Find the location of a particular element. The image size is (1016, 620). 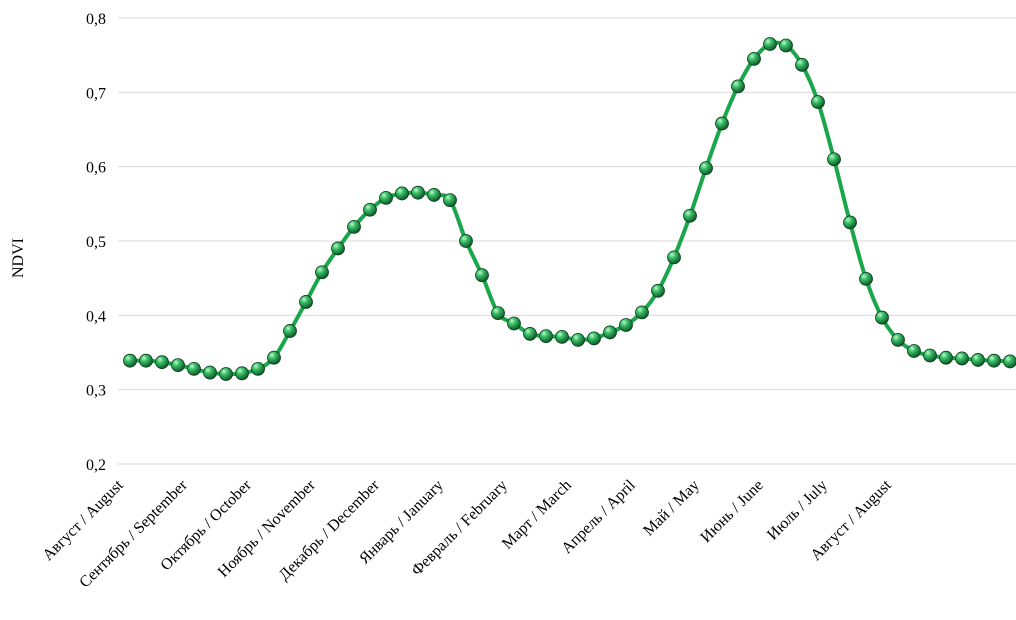

y-tick-label: 0,3 is located at coordinates (96, 391).